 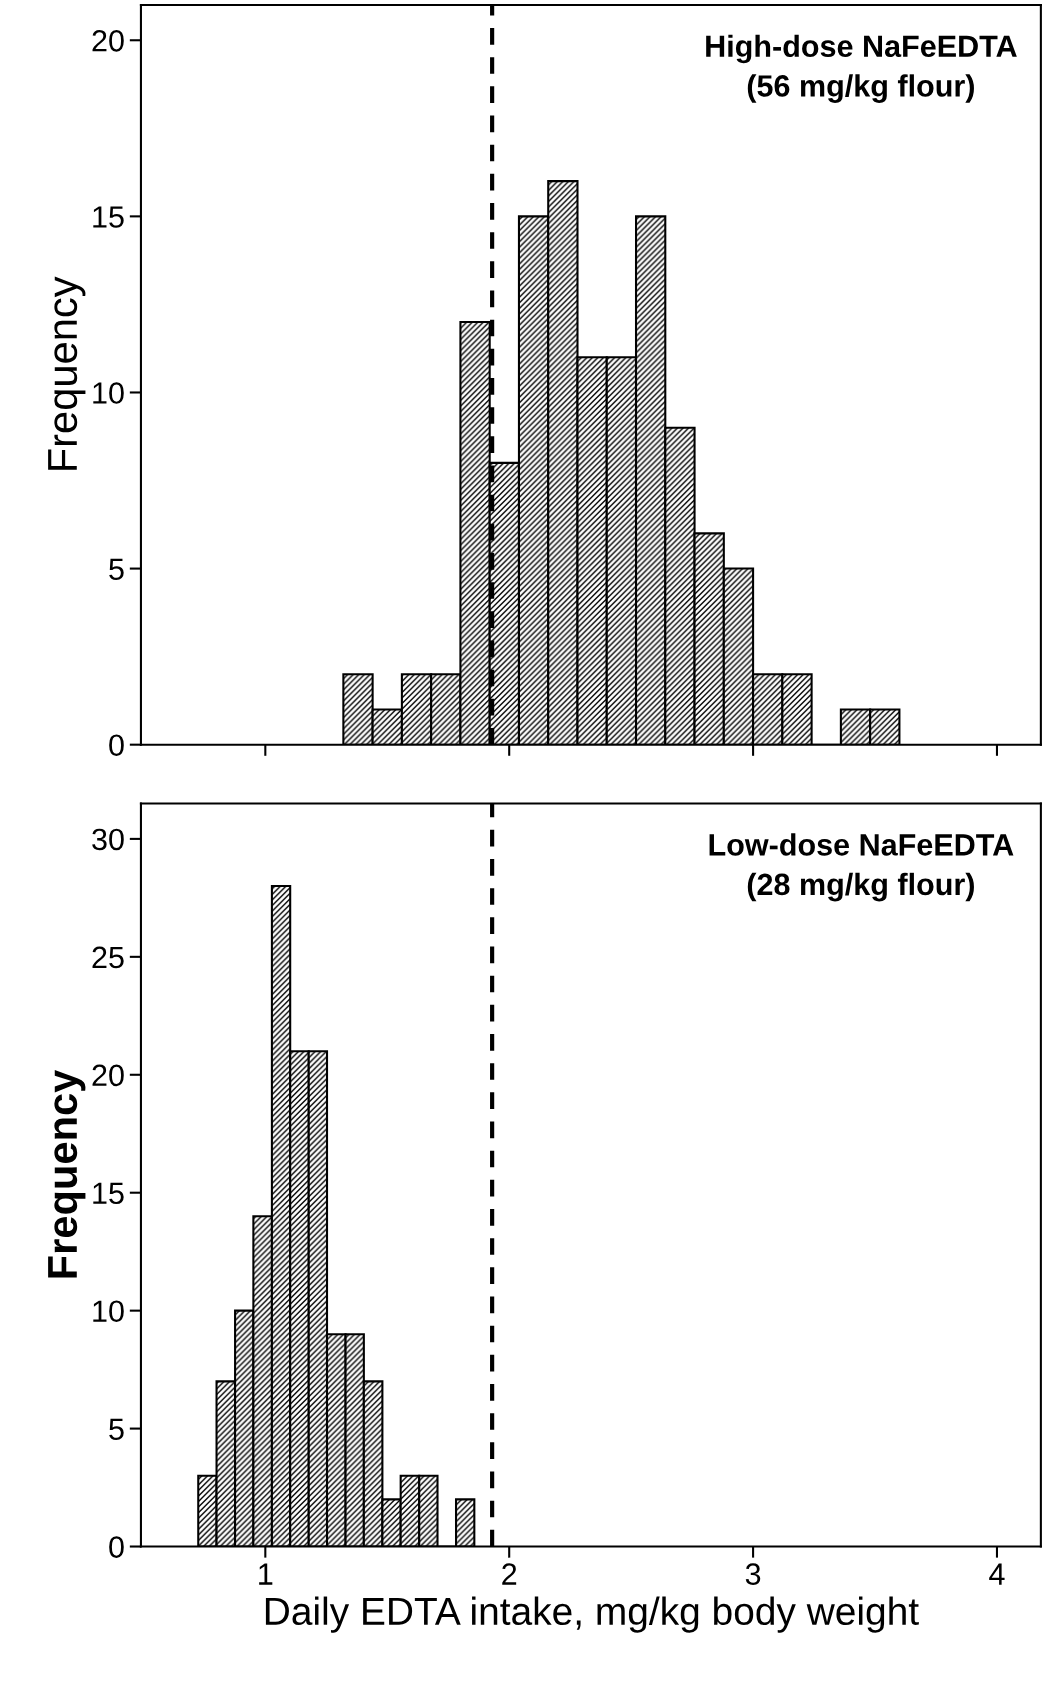 What do you see at coordinates (753, 1574) in the screenshot?
I see `x-tick-label: 3` at bounding box center [753, 1574].